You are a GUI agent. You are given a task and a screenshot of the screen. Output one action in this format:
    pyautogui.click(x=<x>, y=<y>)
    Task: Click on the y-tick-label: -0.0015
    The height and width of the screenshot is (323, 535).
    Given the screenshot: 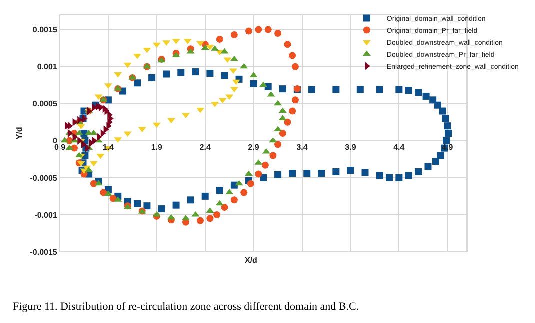 What is the action you would take?
    pyautogui.click(x=44, y=252)
    